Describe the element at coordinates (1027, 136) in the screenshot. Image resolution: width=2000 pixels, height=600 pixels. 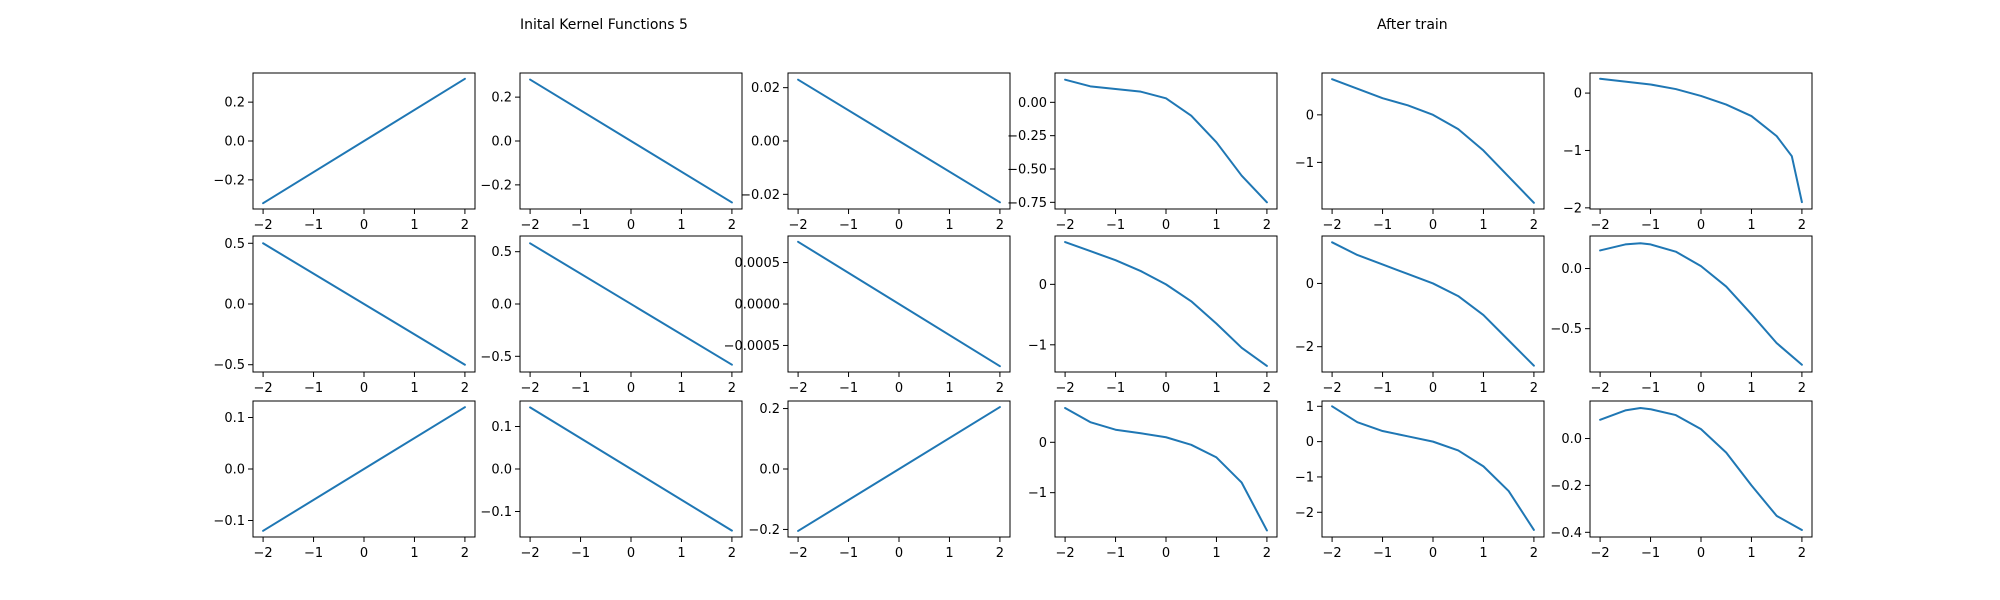
I see `y-tick-label: −0.25` at that location.